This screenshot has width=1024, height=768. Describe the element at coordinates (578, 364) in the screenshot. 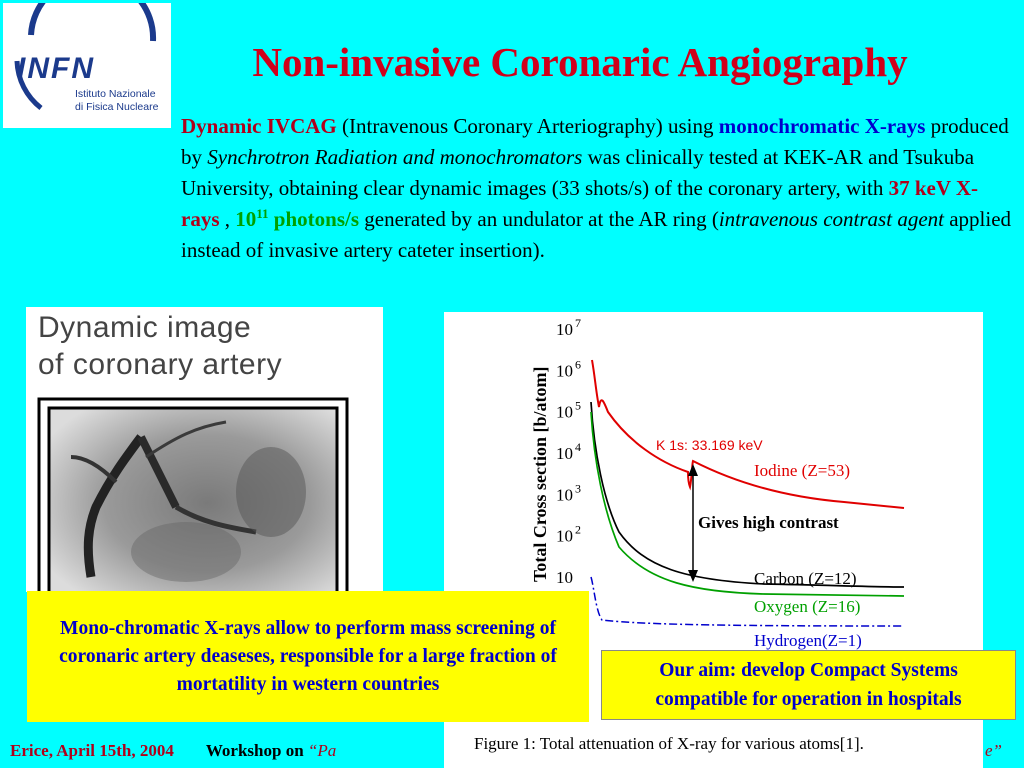

I see `y-tick-exponent: 6` at that location.